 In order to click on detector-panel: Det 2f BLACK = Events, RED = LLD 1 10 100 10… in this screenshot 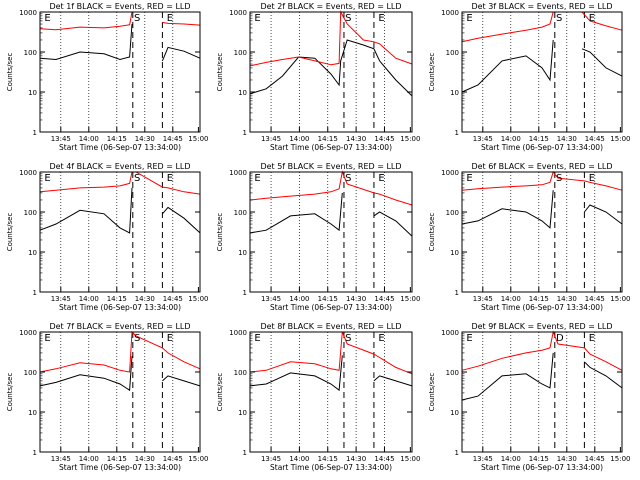, I will do `click(318, 77)`.